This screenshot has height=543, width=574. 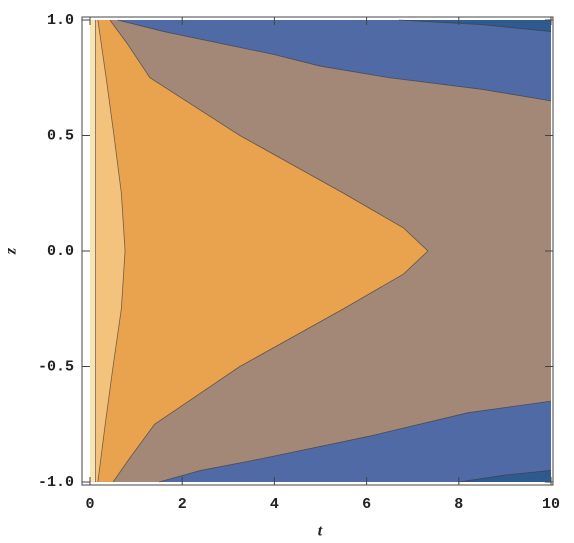 I want to click on y-axis-label: z, so click(x=11, y=251).